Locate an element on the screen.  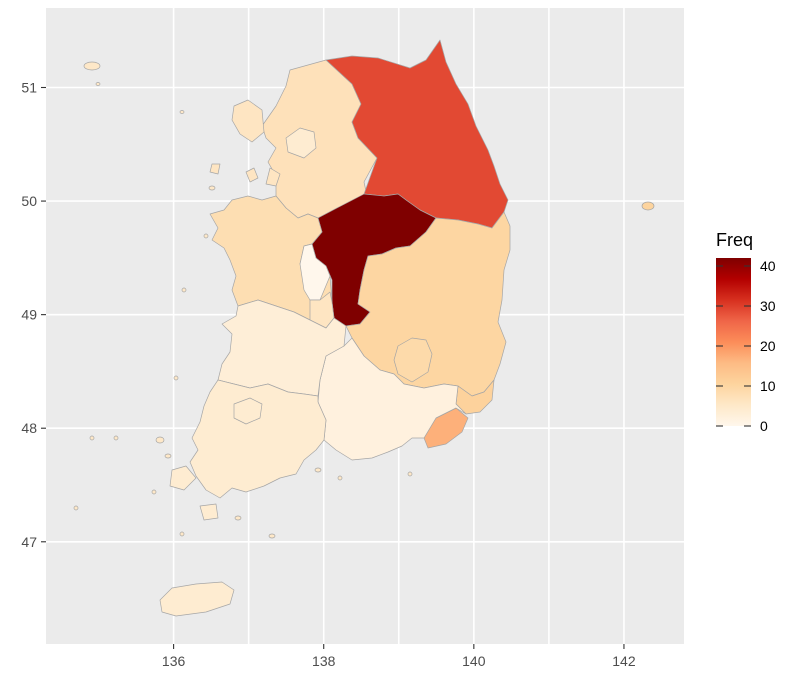
legend: Freq 0 10 20 30 40 is located at coordinates (746, 332).